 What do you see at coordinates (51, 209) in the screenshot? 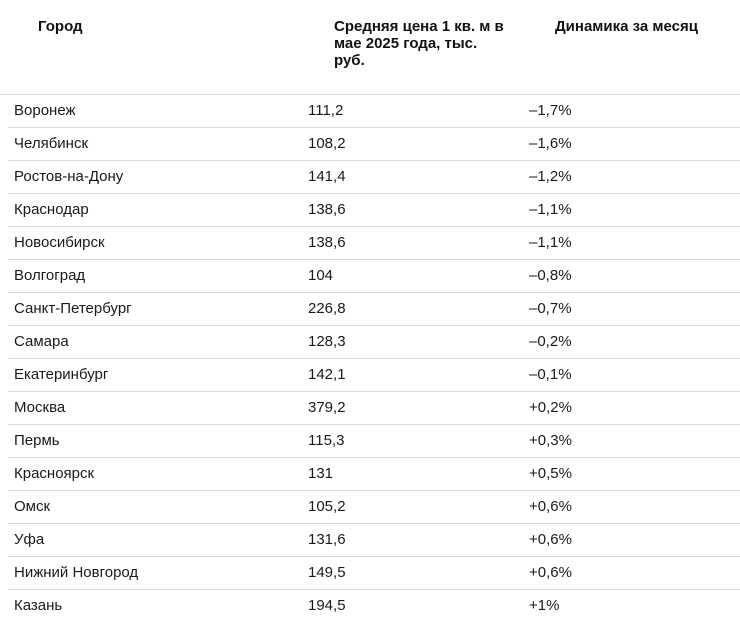
I see `city-cell: Краснодар` at bounding box center [51, 209].